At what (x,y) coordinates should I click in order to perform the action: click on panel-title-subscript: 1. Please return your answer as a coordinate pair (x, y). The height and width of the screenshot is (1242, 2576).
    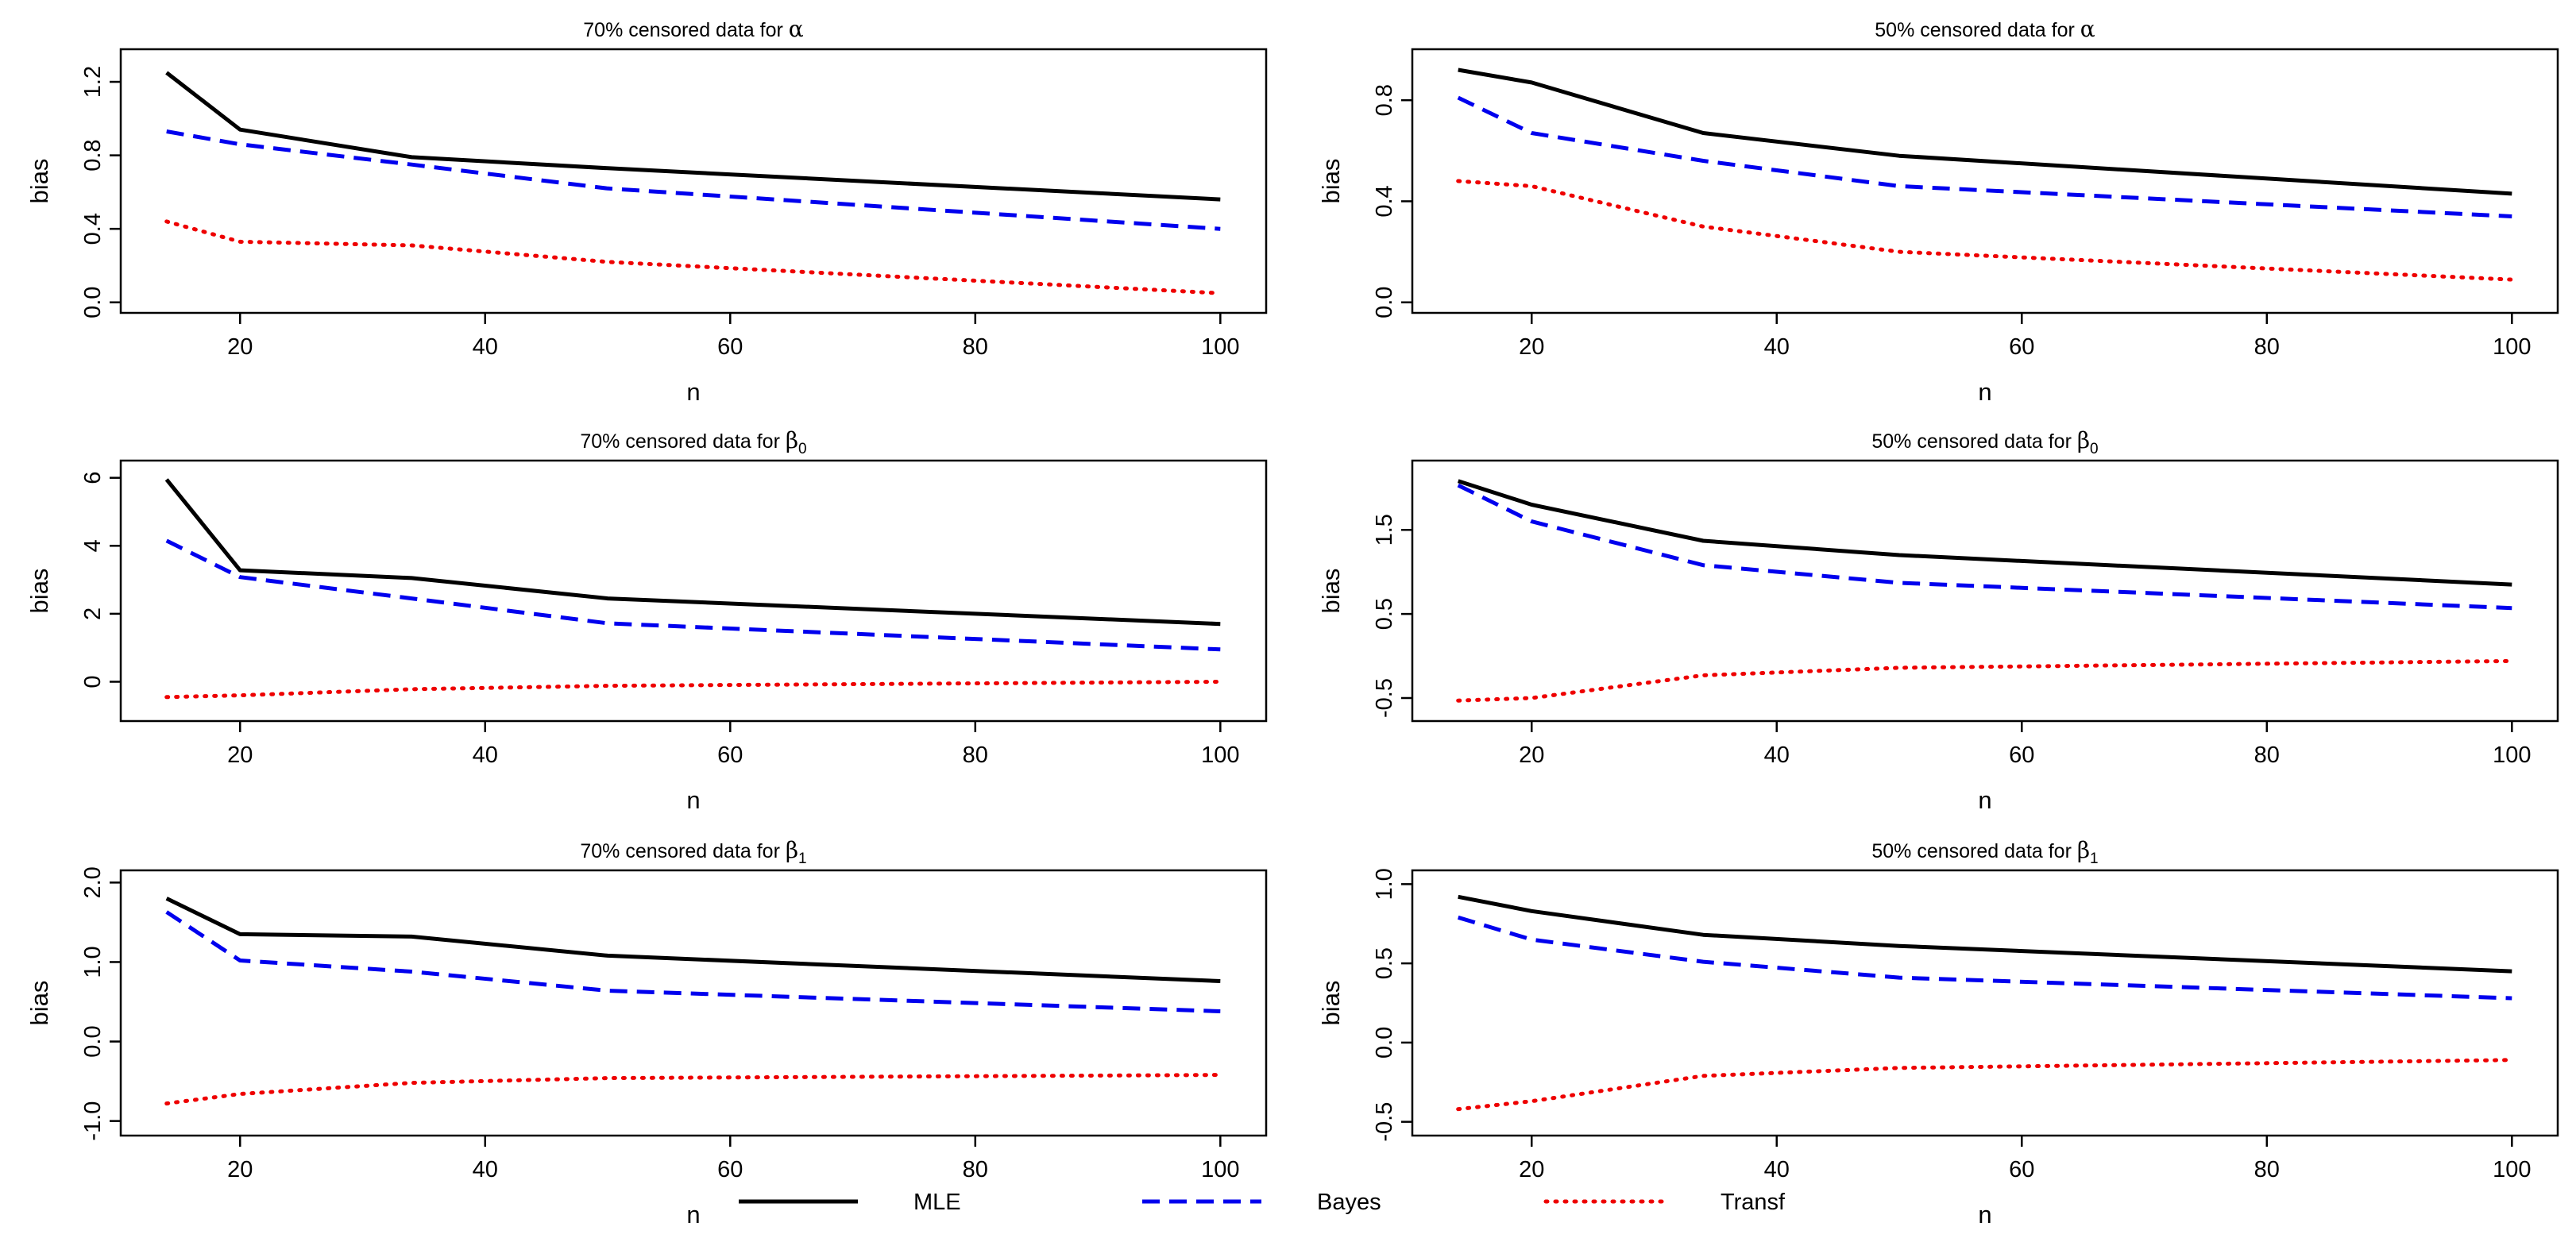
    Looking at the image, I should click on (802, 858).